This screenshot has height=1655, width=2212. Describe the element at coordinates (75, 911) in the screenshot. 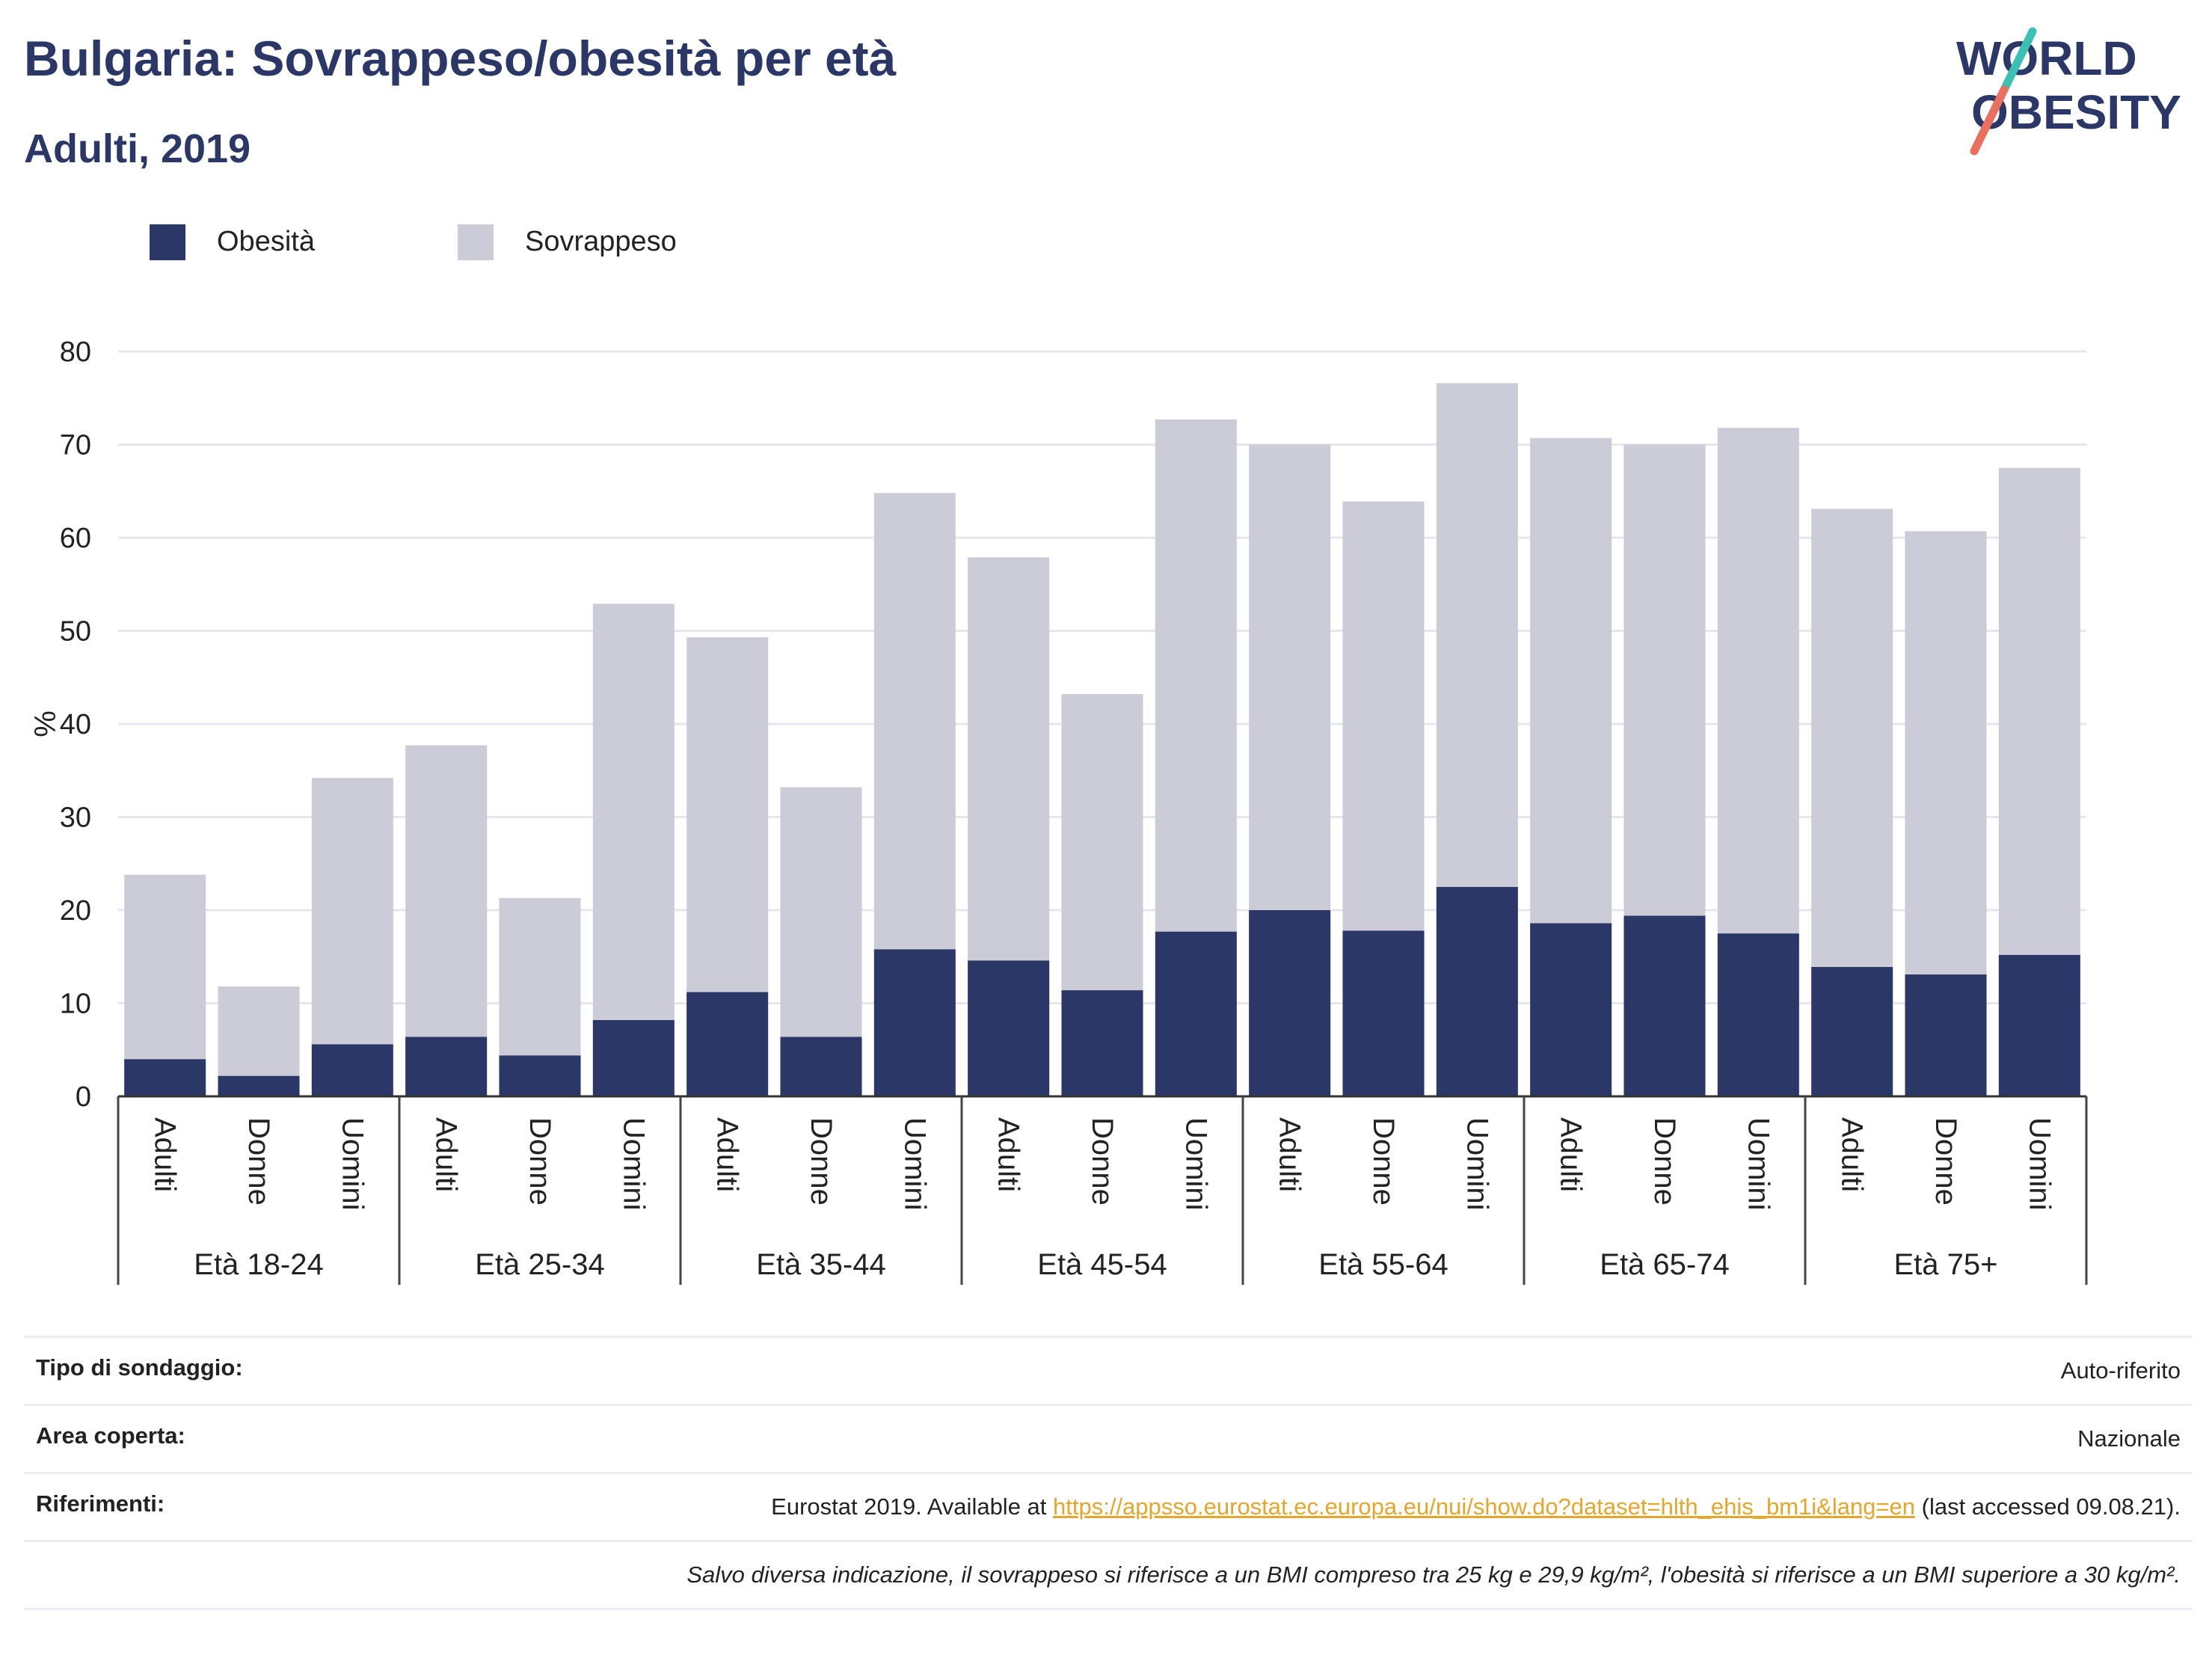

I see `y-tick-label-20: 20` at that location.